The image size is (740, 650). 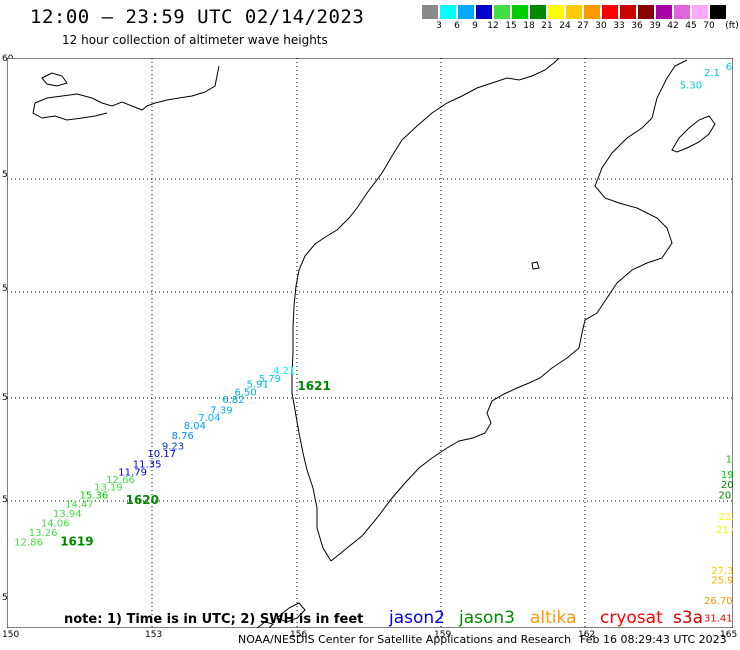 What do you see at coordinates (11, 635) in the screenshot?
I see `lon-label-150: 150` at bounding box center [11, 635].